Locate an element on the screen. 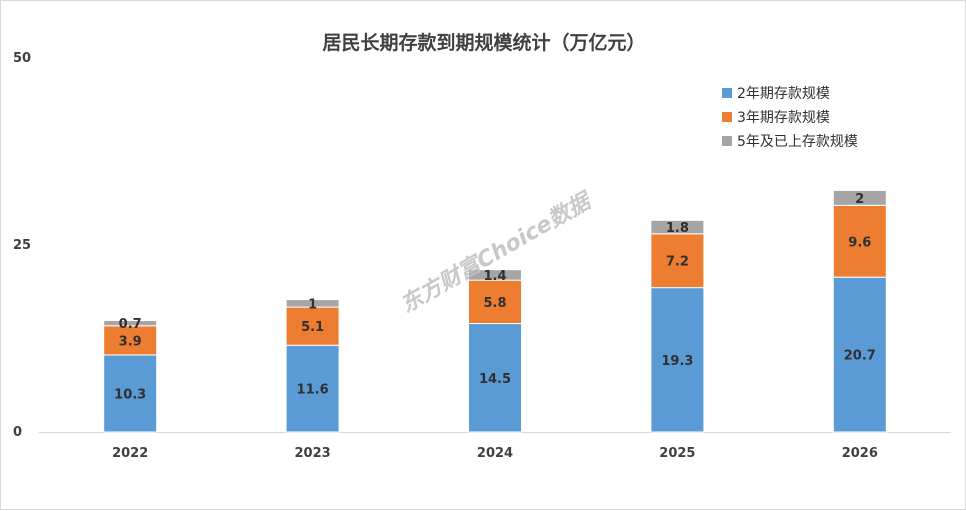 The image size is (966, 511). x-tick-label: 2024 is located at coordinates (495, 453).